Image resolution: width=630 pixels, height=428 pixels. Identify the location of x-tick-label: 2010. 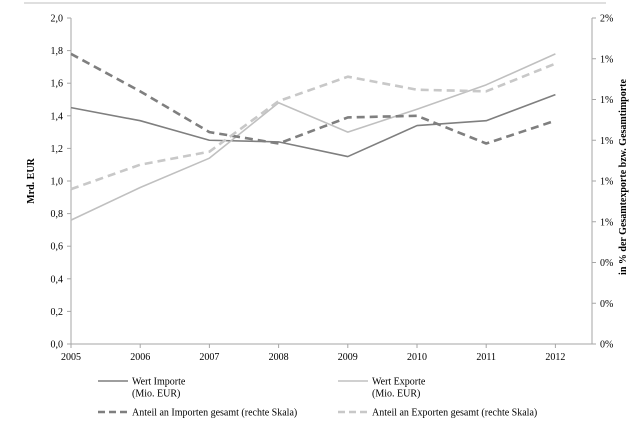
(417, 357).